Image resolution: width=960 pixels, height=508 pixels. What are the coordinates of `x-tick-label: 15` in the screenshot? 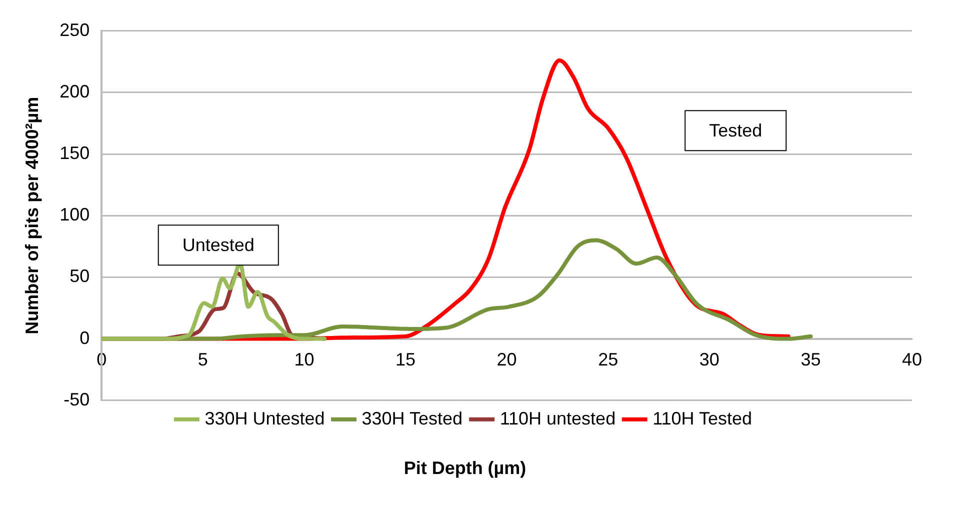 It's located at (406, 360).